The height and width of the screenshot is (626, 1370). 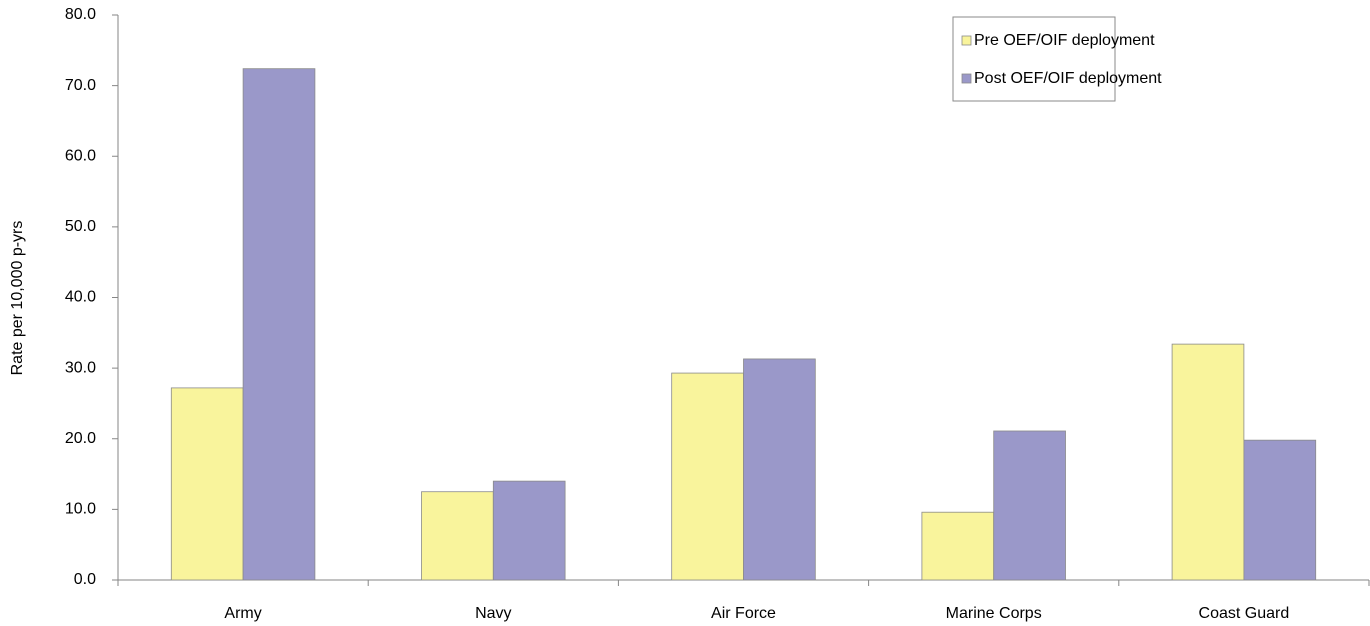 I want to click on x-tick-label: Coast Guard, so click(x=1244, y=613).